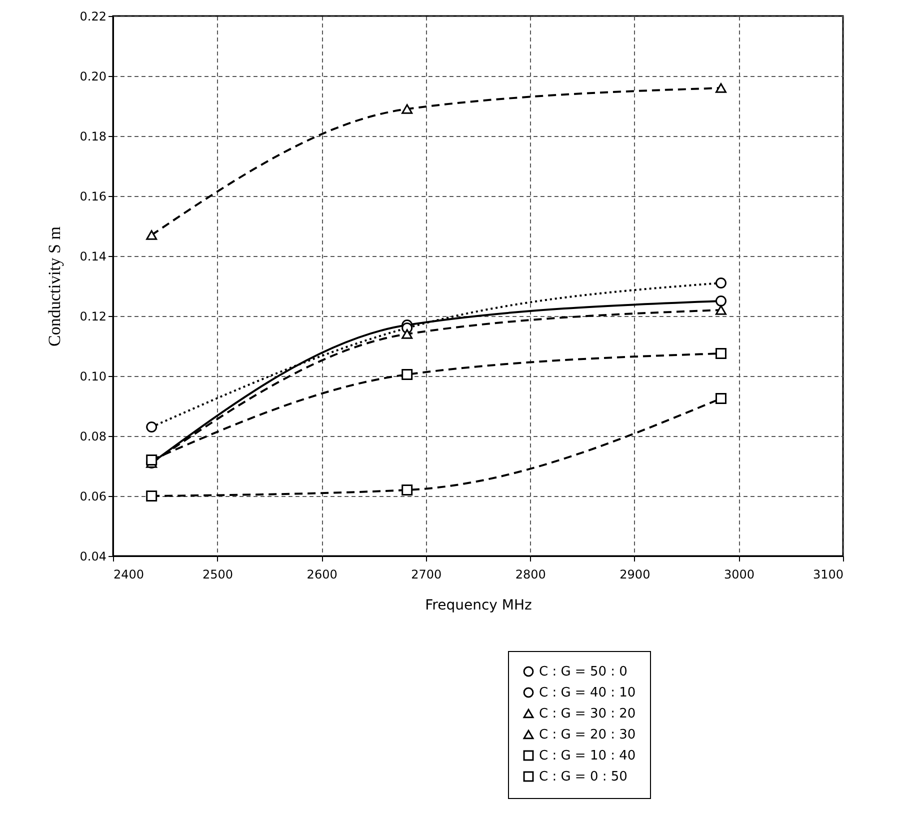 The height and width of the screenshot is (835, 914). Describe the element at coordinates (828, 575) in the screenshot. I see `x-tick-label: 3100` at that location.